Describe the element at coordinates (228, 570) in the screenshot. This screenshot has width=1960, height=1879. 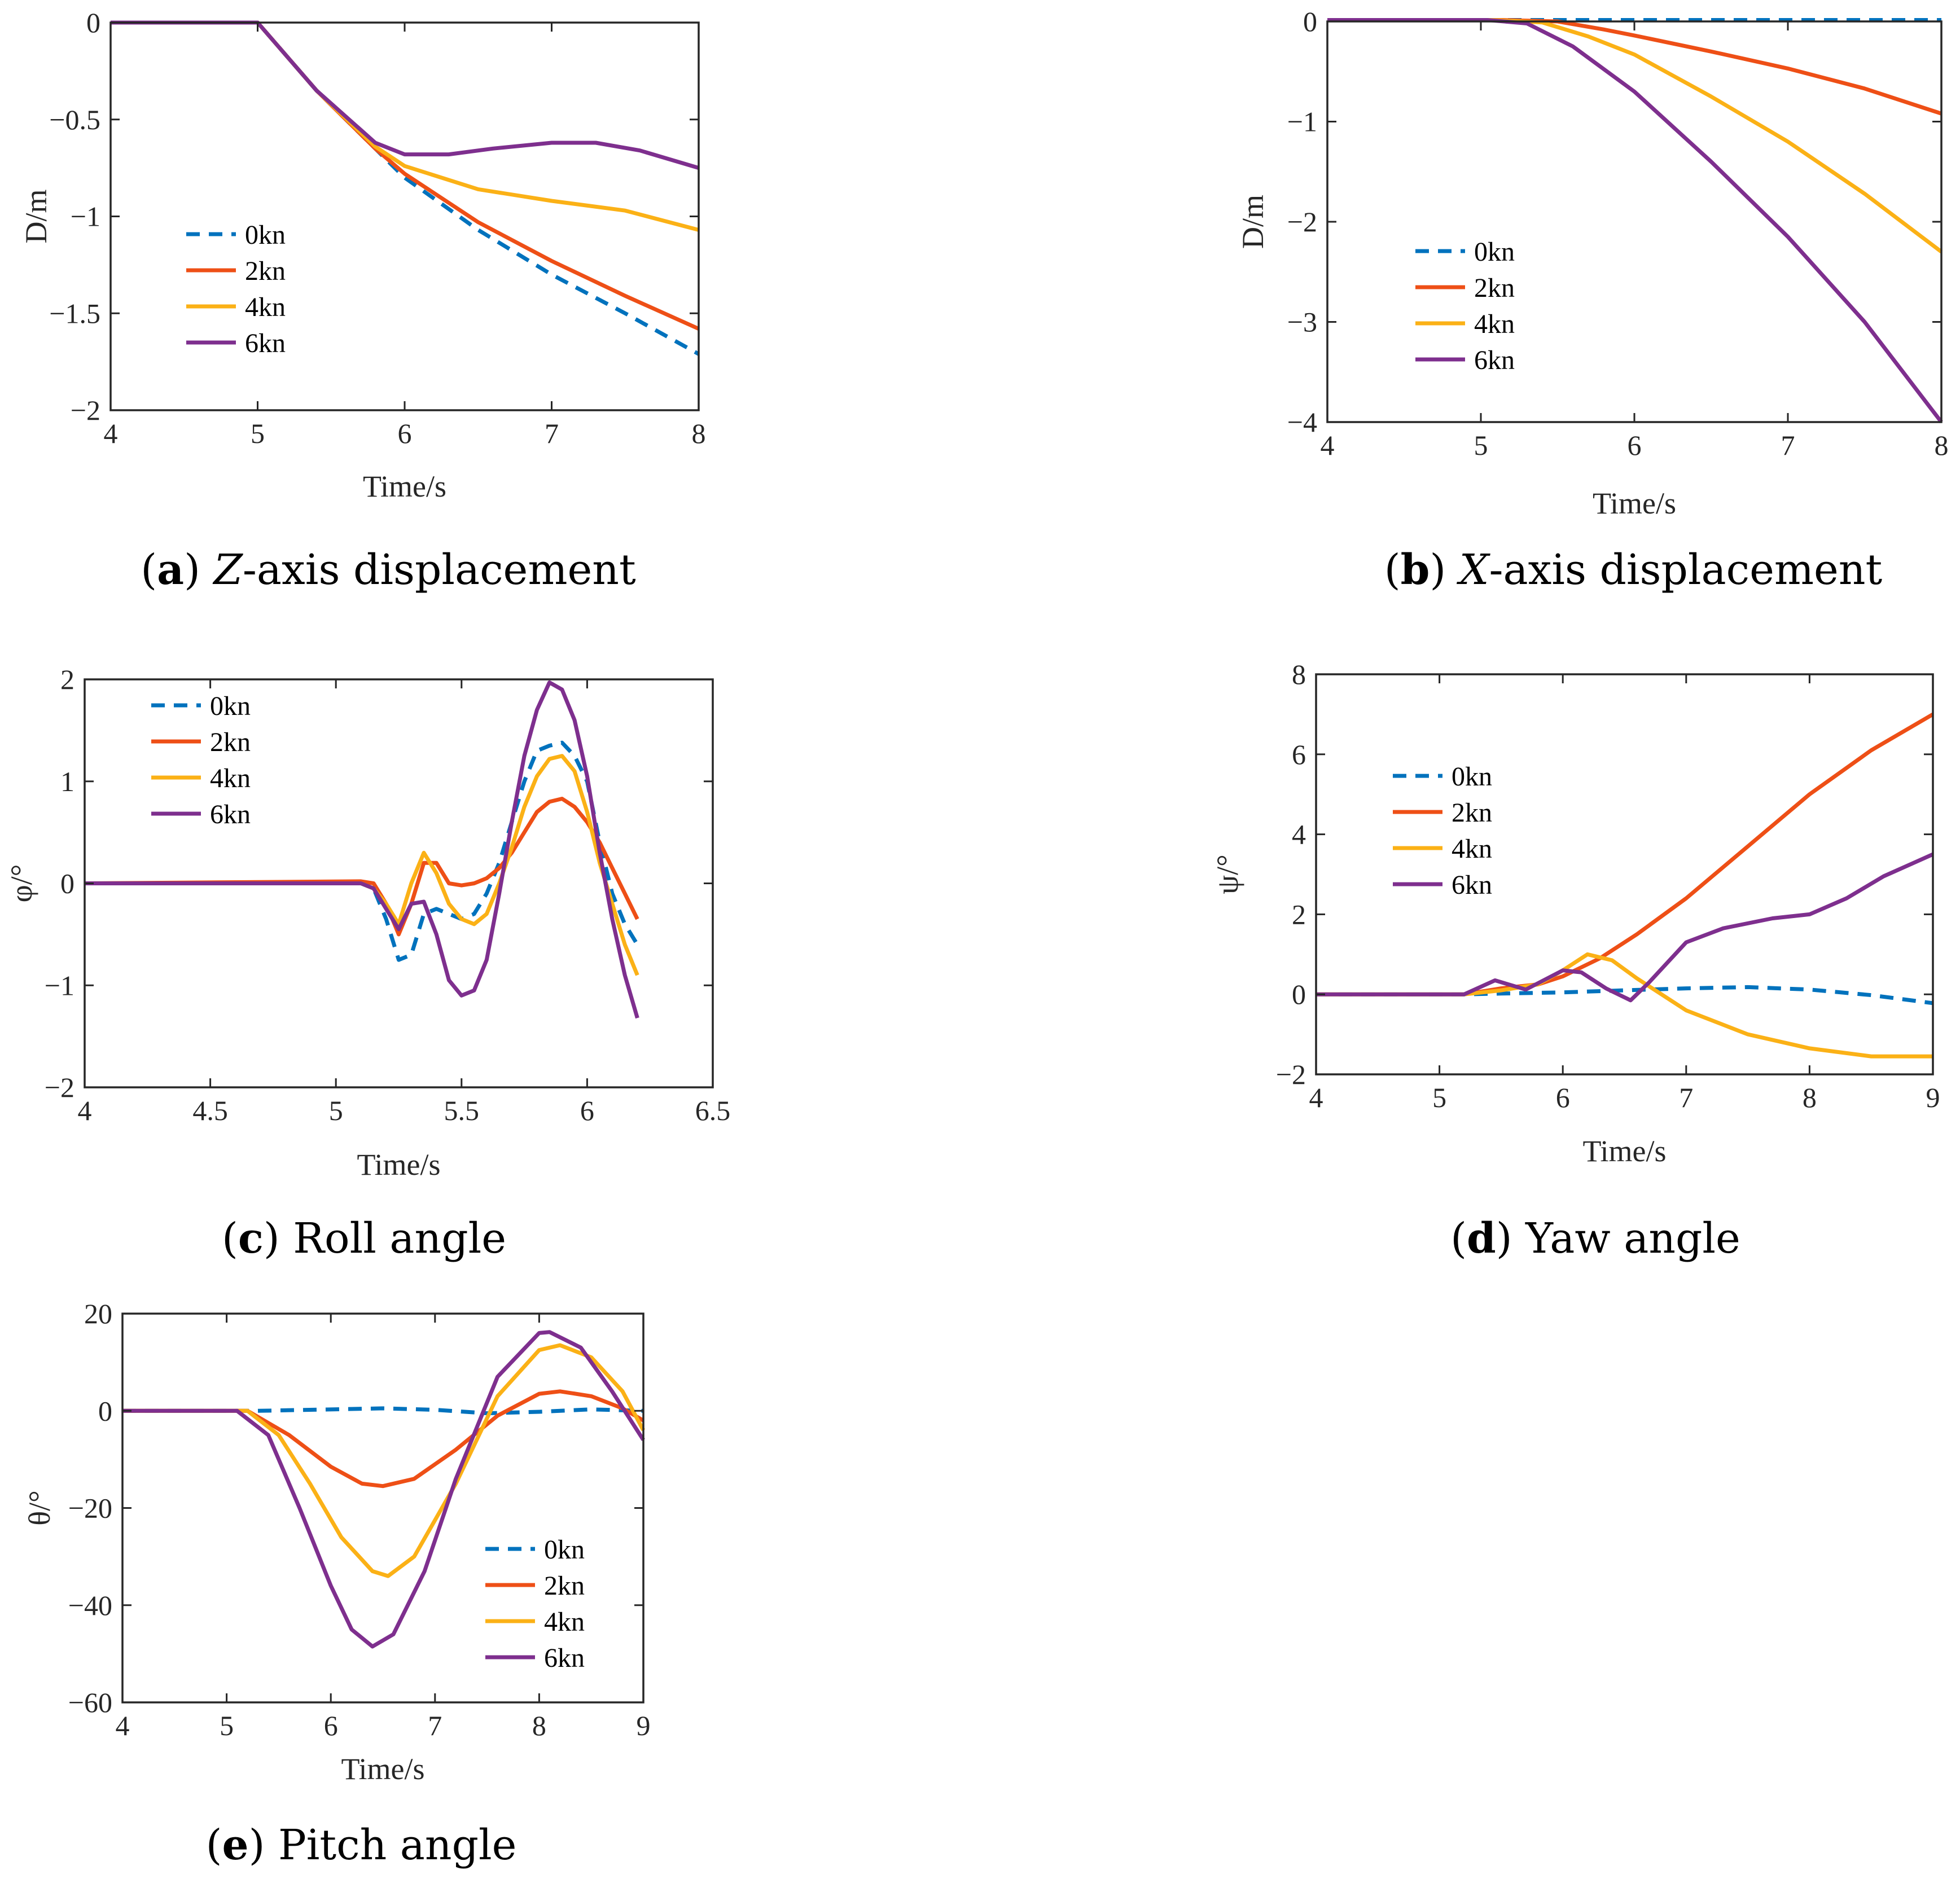
I see `caption-axis-letter: Z` at that location.